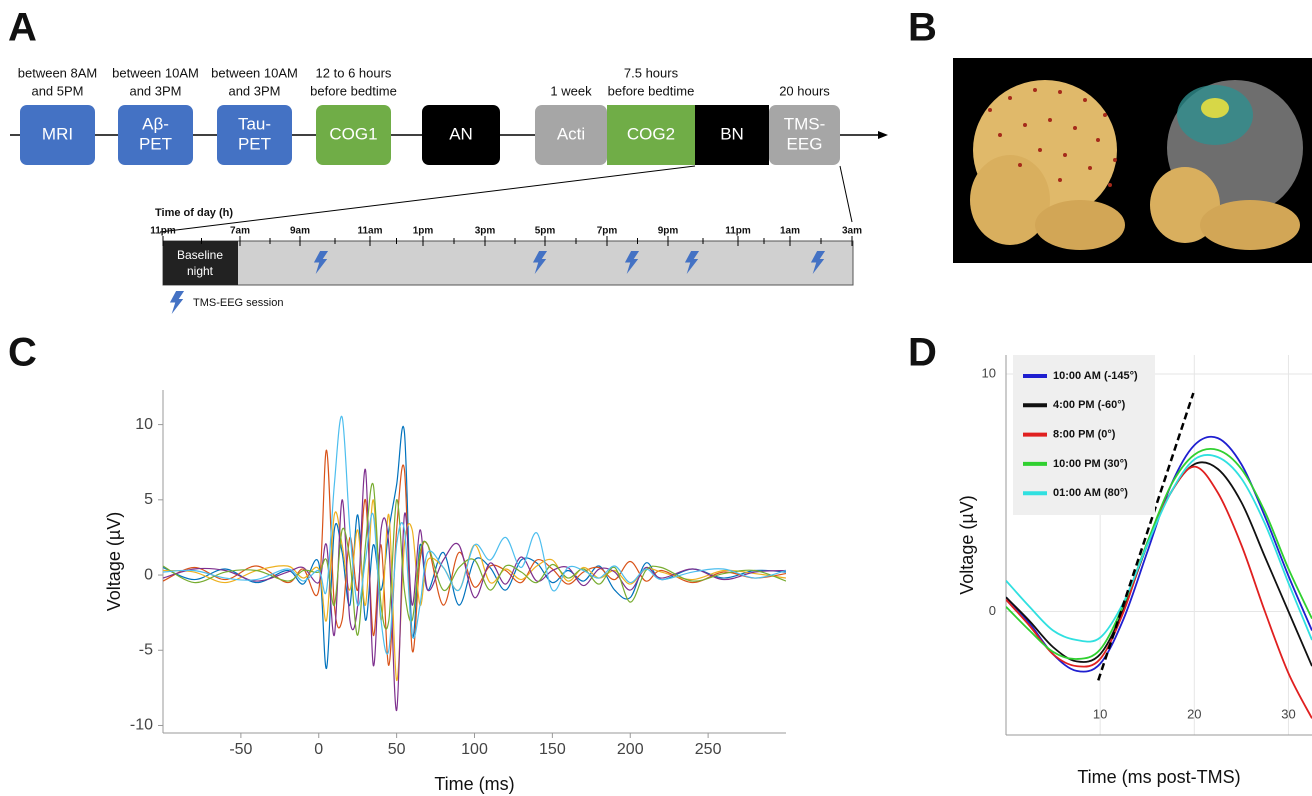 The image size is (1312, 796). Describe the element at coordinates (240, 231) in the screenshot. I see `hour-label: 7am` at that location.